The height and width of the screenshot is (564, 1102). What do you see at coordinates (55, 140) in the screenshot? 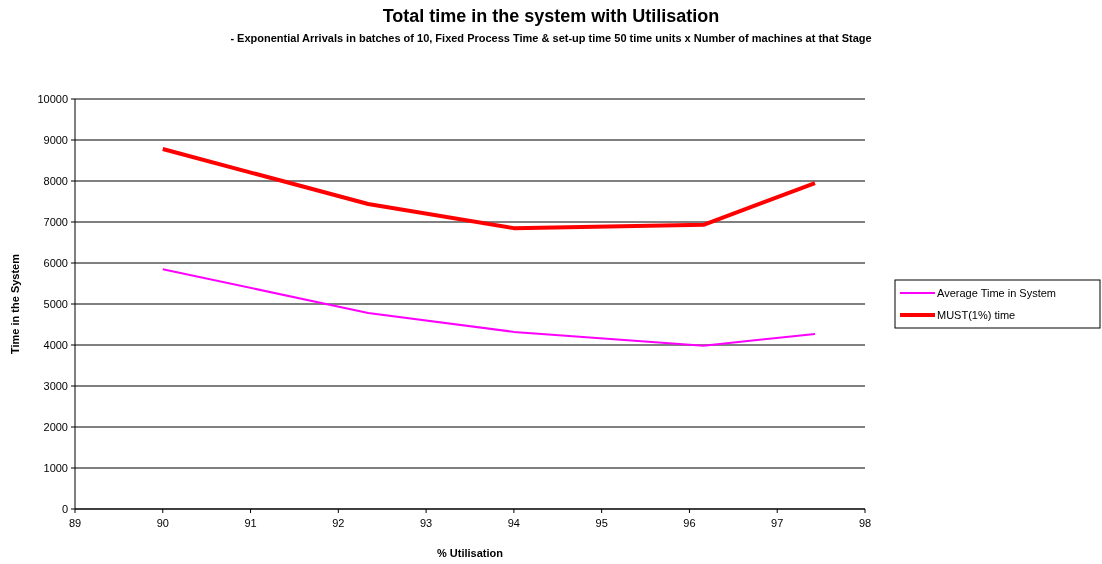
I see `y-tick-label: 9000` at bounding box center [55, 140].